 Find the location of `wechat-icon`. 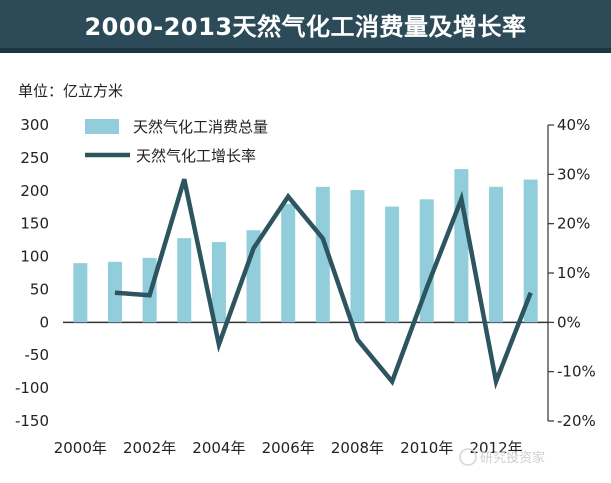

wechat-icon is located at coordinates (468, 457).